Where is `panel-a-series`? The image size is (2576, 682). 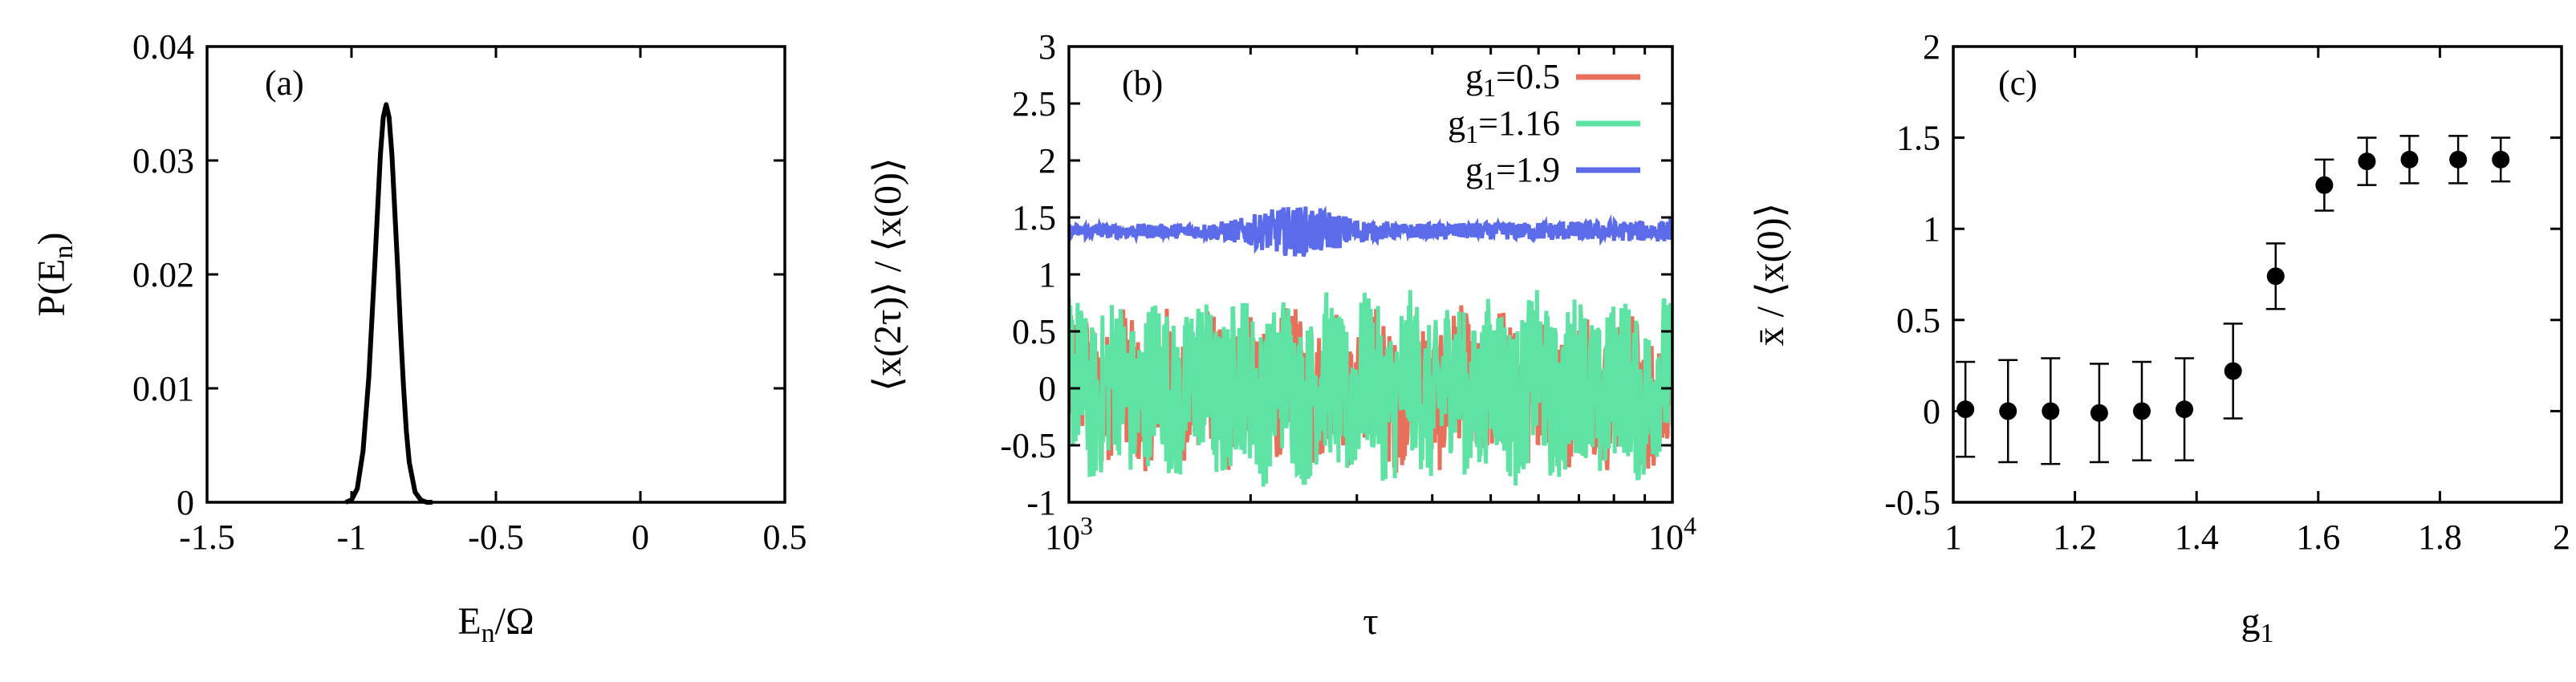 panel-a-series is located at coordinates (389, 303).